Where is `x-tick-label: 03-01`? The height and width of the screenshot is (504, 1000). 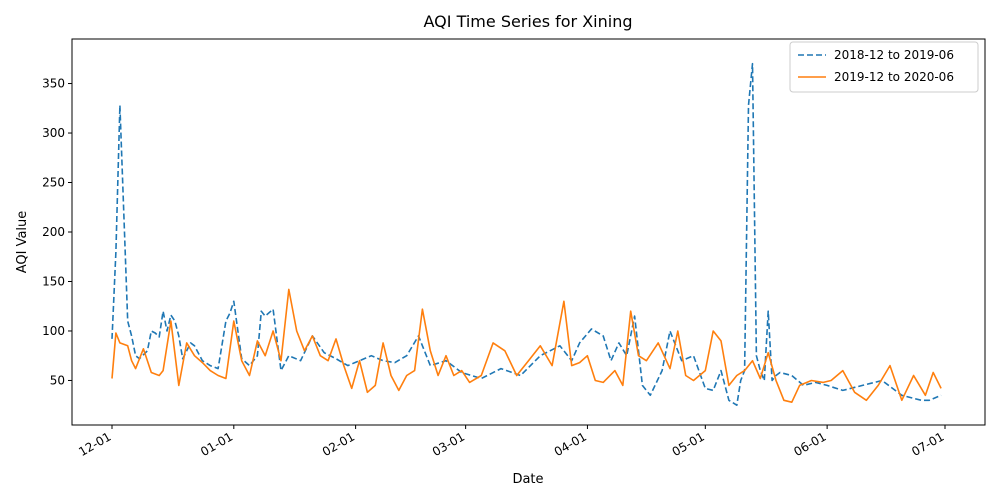 x-tick-label: 03-01 is located at coordinates (448, 444).